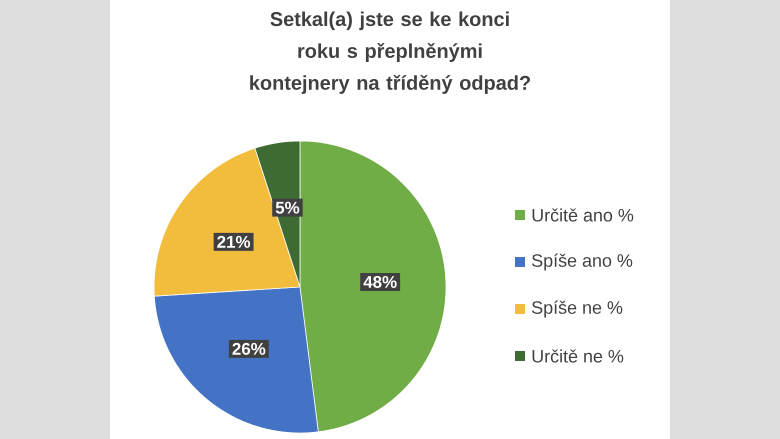 The image size is (780, 439). I want to click on data-label: 48%, so click(380, 282).